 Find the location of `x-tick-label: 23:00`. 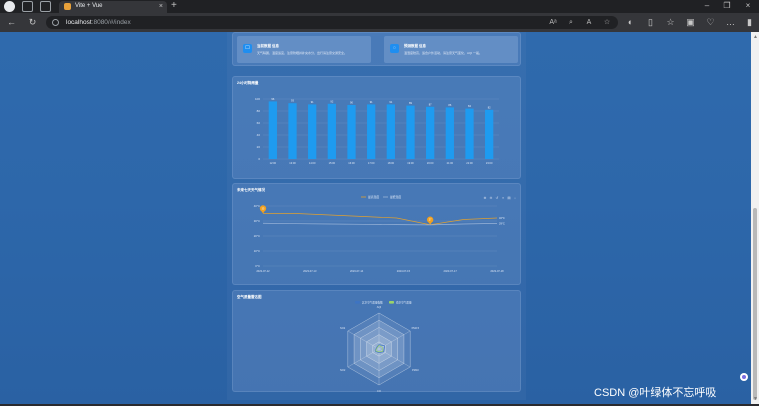

x-tick-label: 23:00 is located at coordinates (489, 163).